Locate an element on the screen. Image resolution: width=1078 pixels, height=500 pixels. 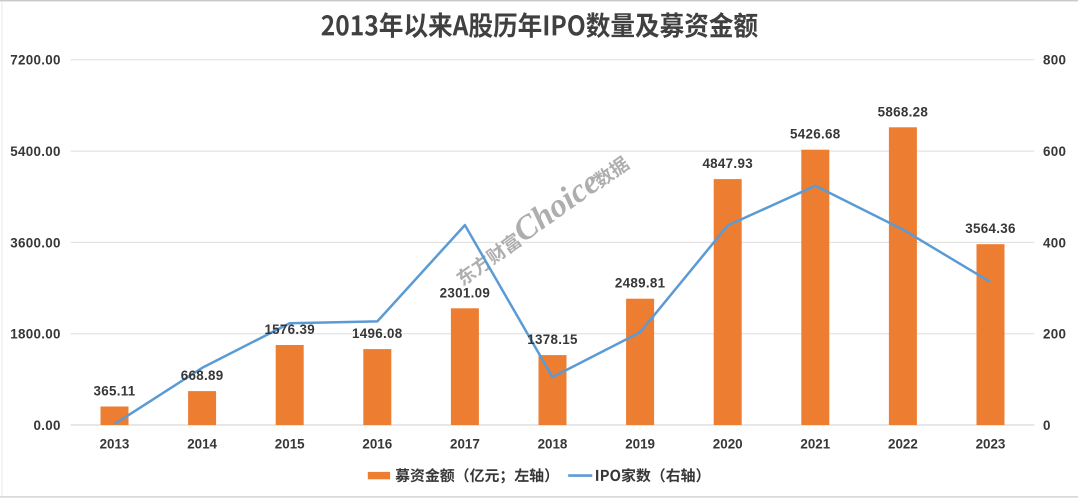
svg-text: 5400.00 is located at coordinates (35, 151).